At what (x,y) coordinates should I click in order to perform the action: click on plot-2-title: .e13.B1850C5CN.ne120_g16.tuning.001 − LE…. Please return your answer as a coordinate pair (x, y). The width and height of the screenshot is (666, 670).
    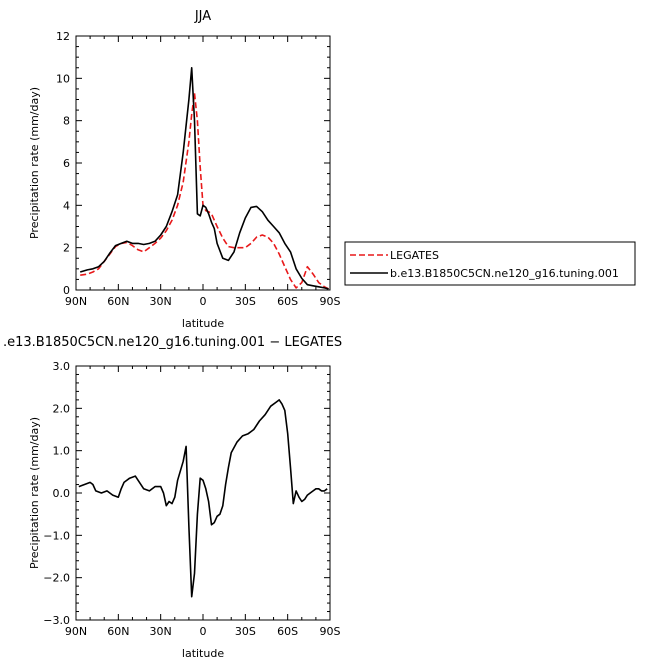
    Looking at the image, I should click on (172, 342).